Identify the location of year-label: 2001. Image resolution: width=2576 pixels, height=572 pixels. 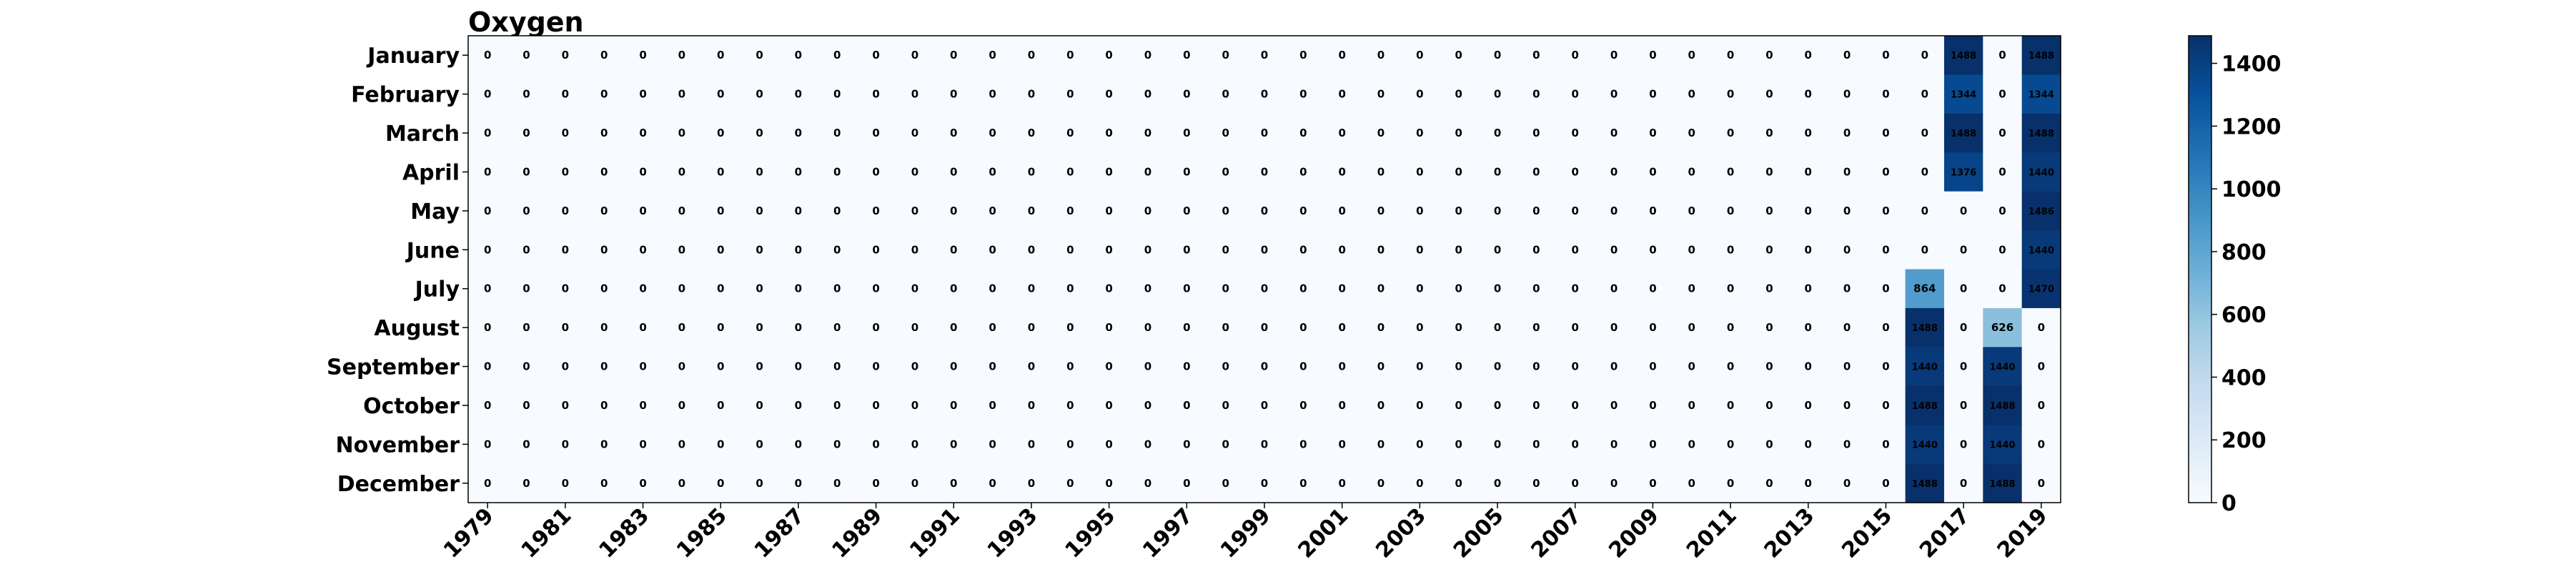
(1324, 533).